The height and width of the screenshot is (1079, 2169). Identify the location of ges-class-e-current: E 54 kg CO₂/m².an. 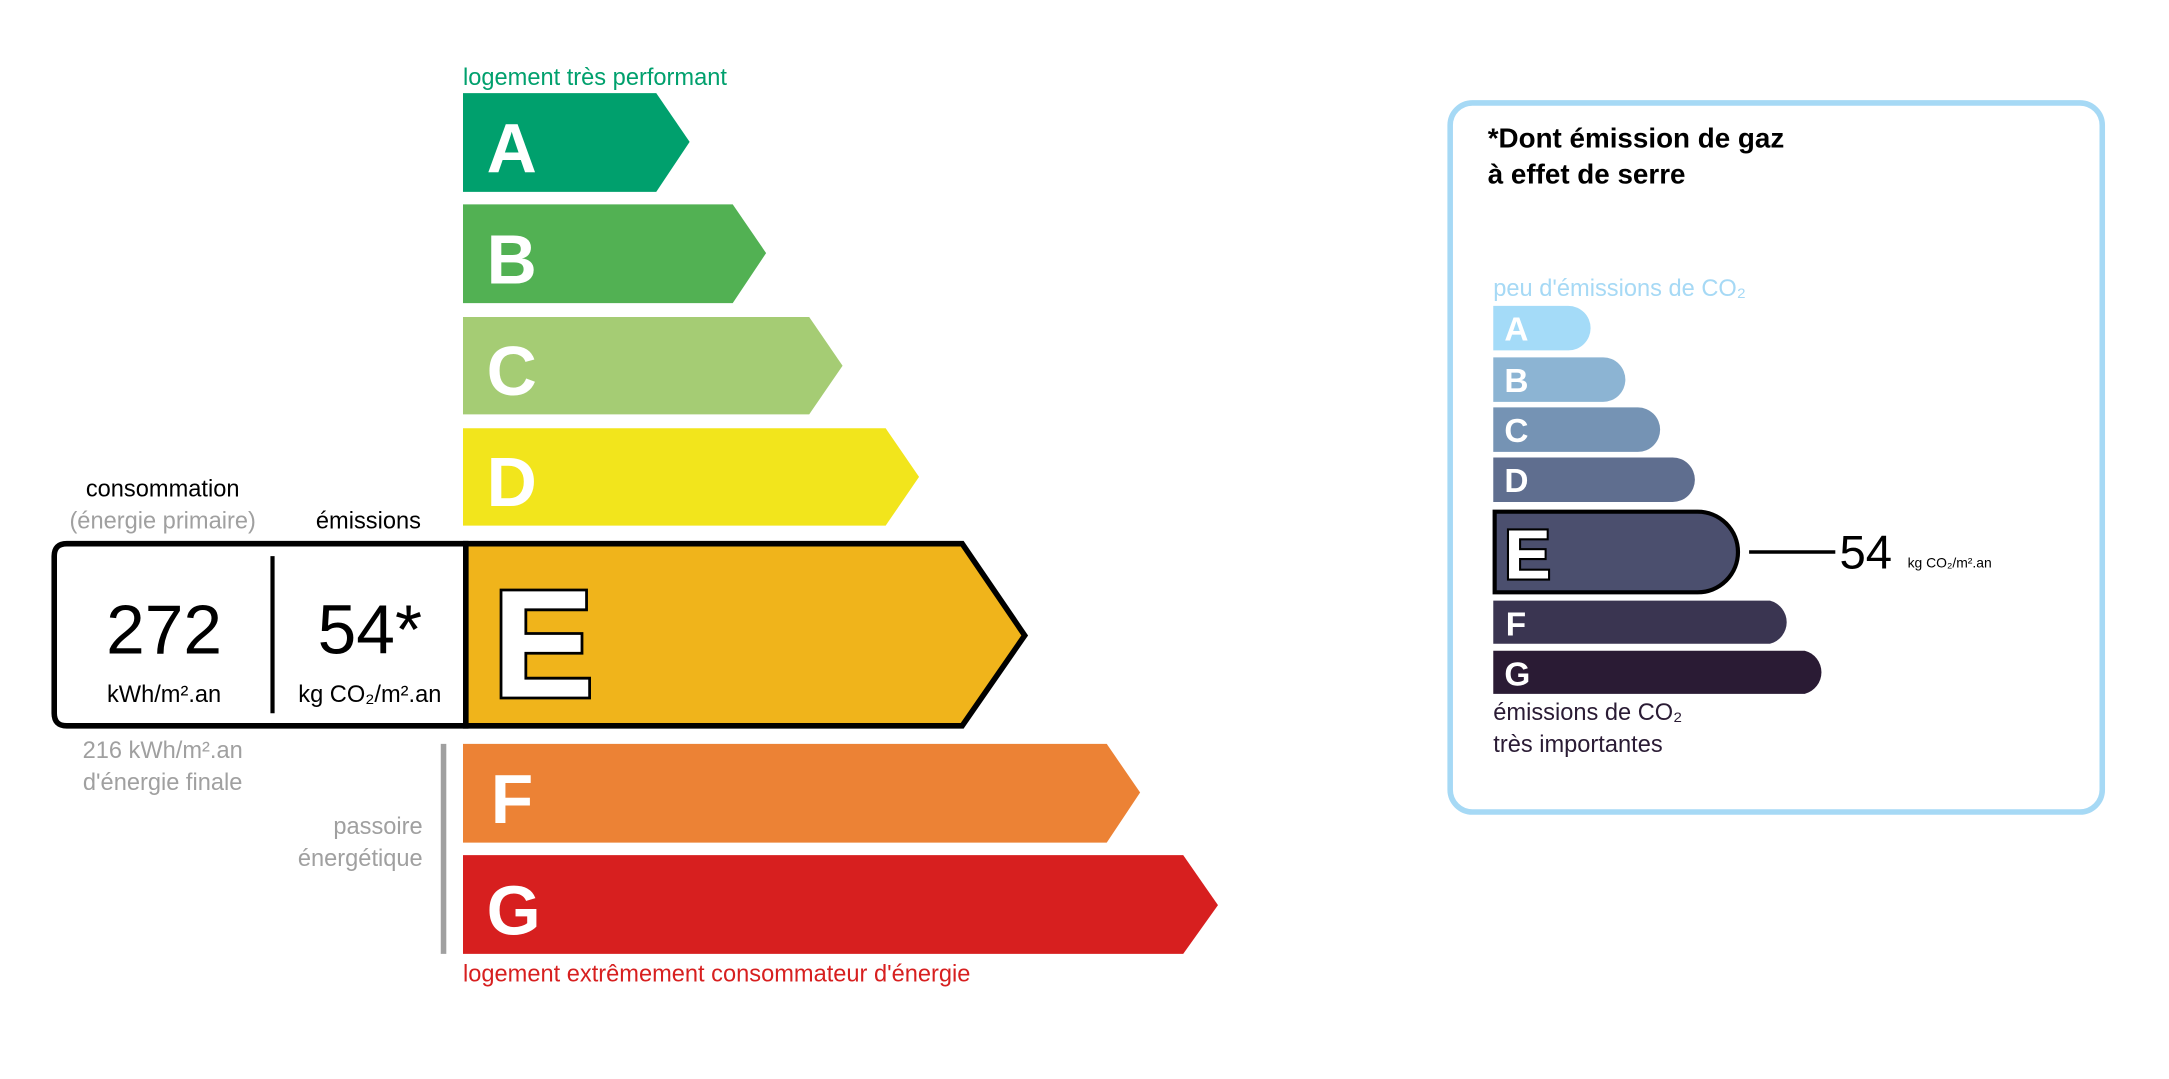
(1742, 552).